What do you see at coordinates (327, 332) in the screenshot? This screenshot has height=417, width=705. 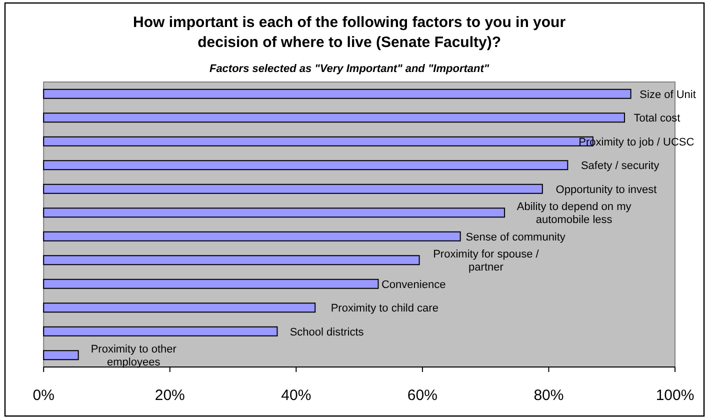 I see `y-tick-label: School districts` at bounding box center [327, 332].